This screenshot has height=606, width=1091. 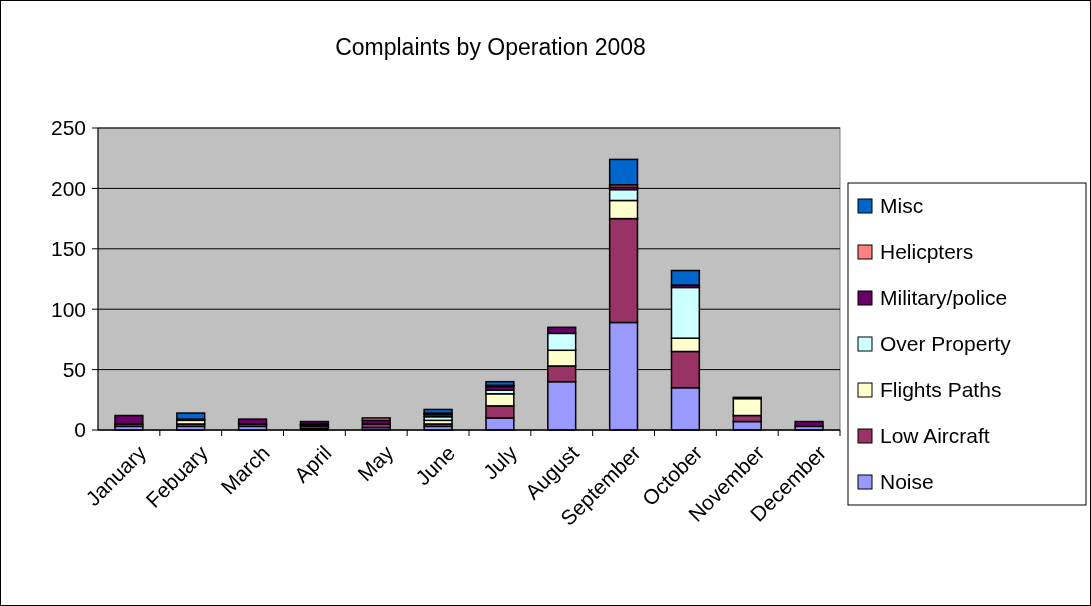 I want to click on y-tick-label: 250, so click(x=68, y=128).